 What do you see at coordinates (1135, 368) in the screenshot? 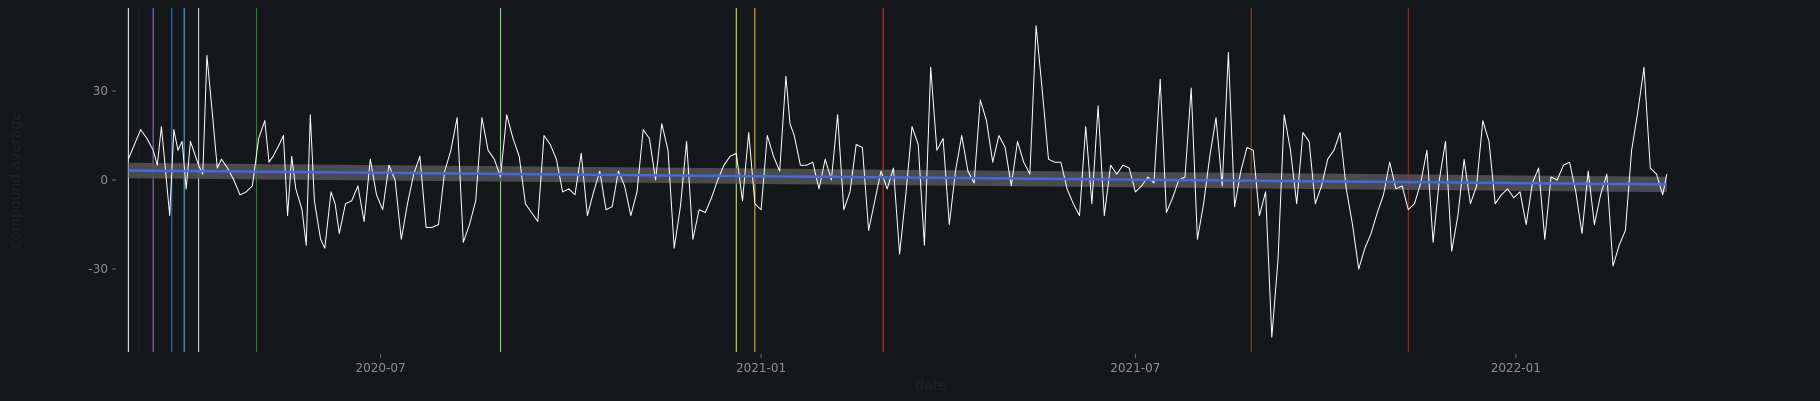
I see `x-tick-label: 2021-07` at bounding box center [1135, 368].